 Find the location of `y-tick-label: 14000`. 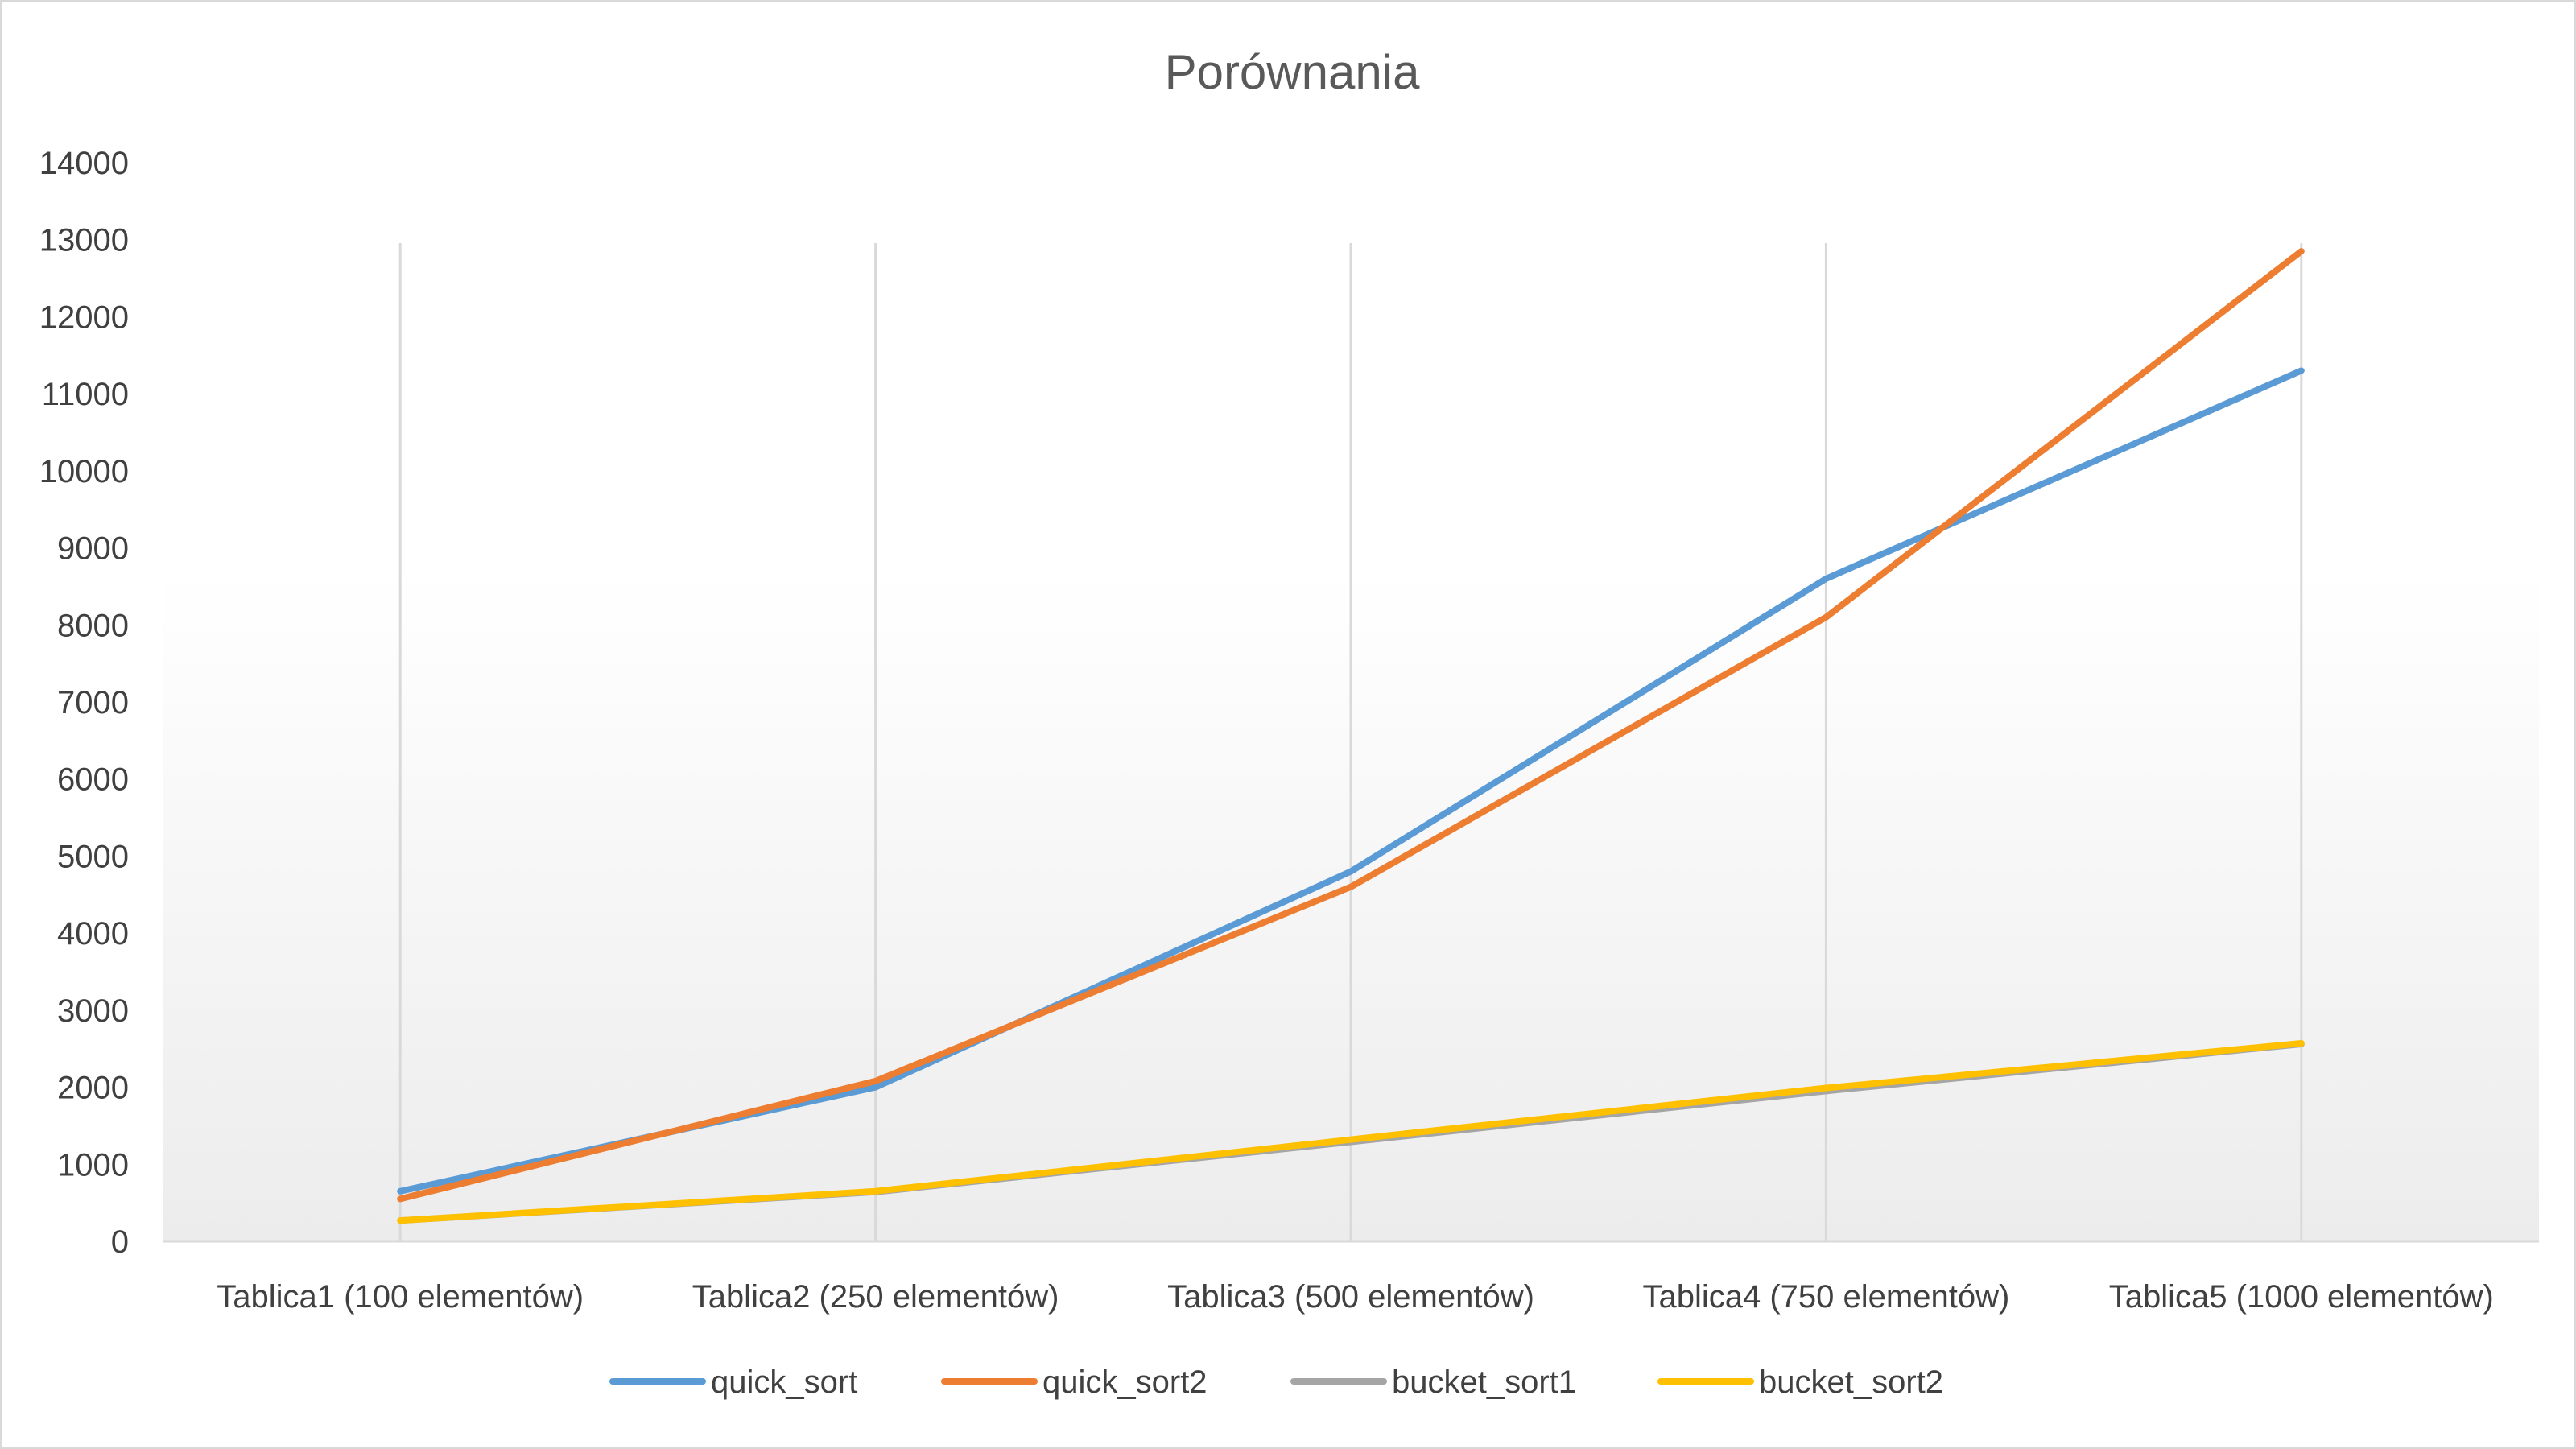

y-tick-label: 14000 is located at coordinates (84, 163).